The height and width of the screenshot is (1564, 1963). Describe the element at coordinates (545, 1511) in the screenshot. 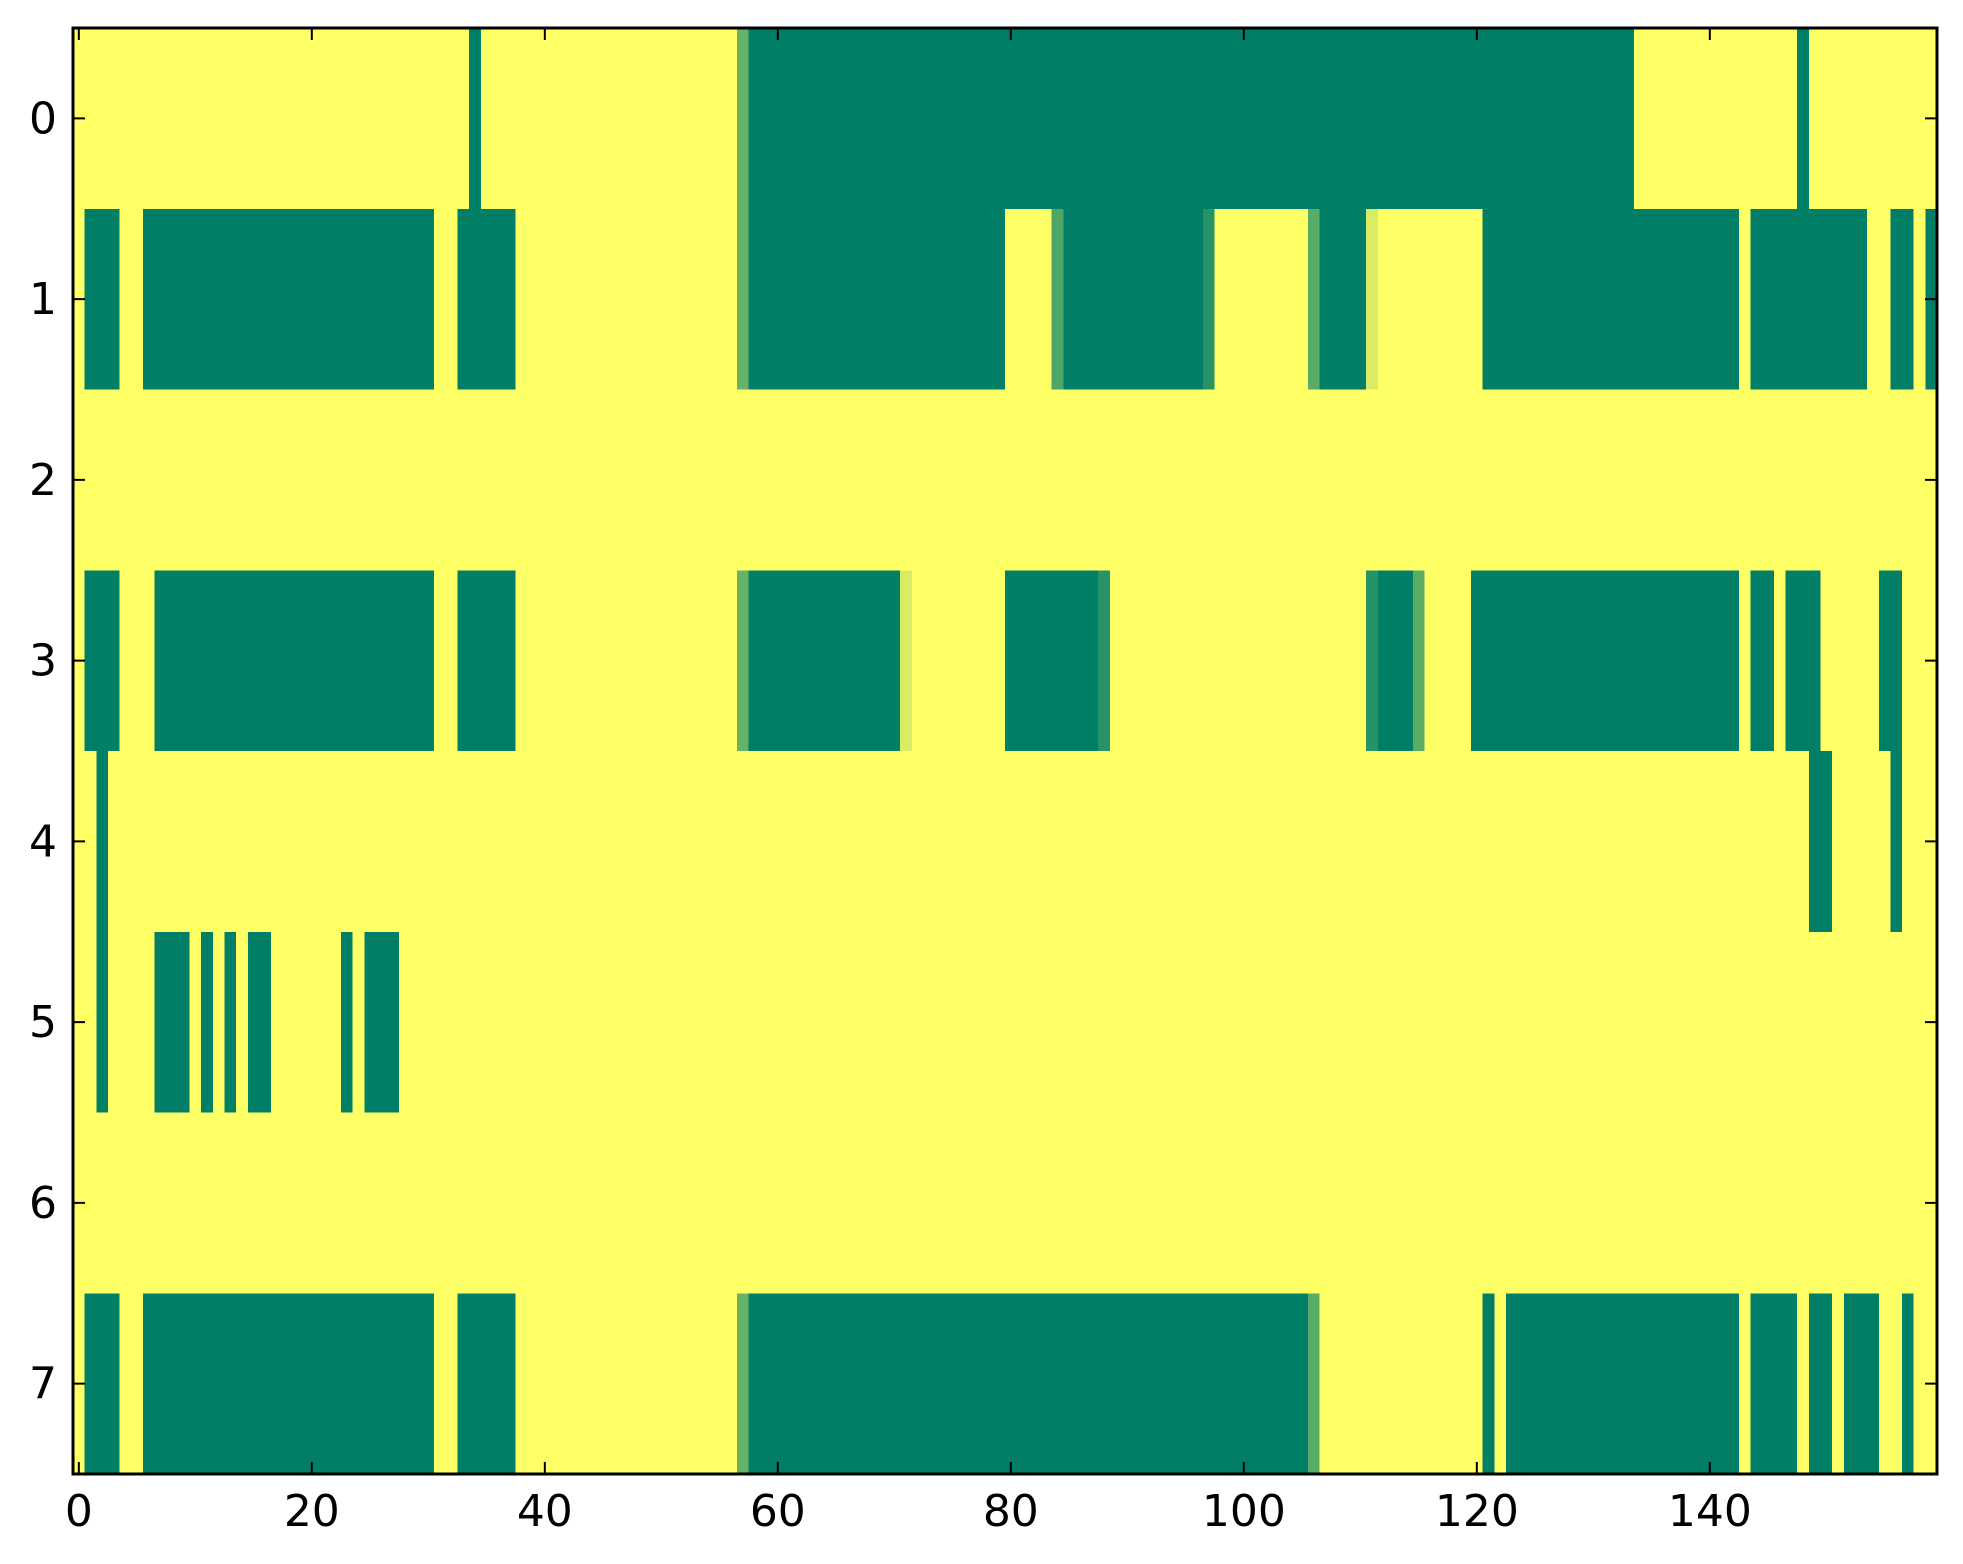

I see `x-tick-label: 40` at that location.